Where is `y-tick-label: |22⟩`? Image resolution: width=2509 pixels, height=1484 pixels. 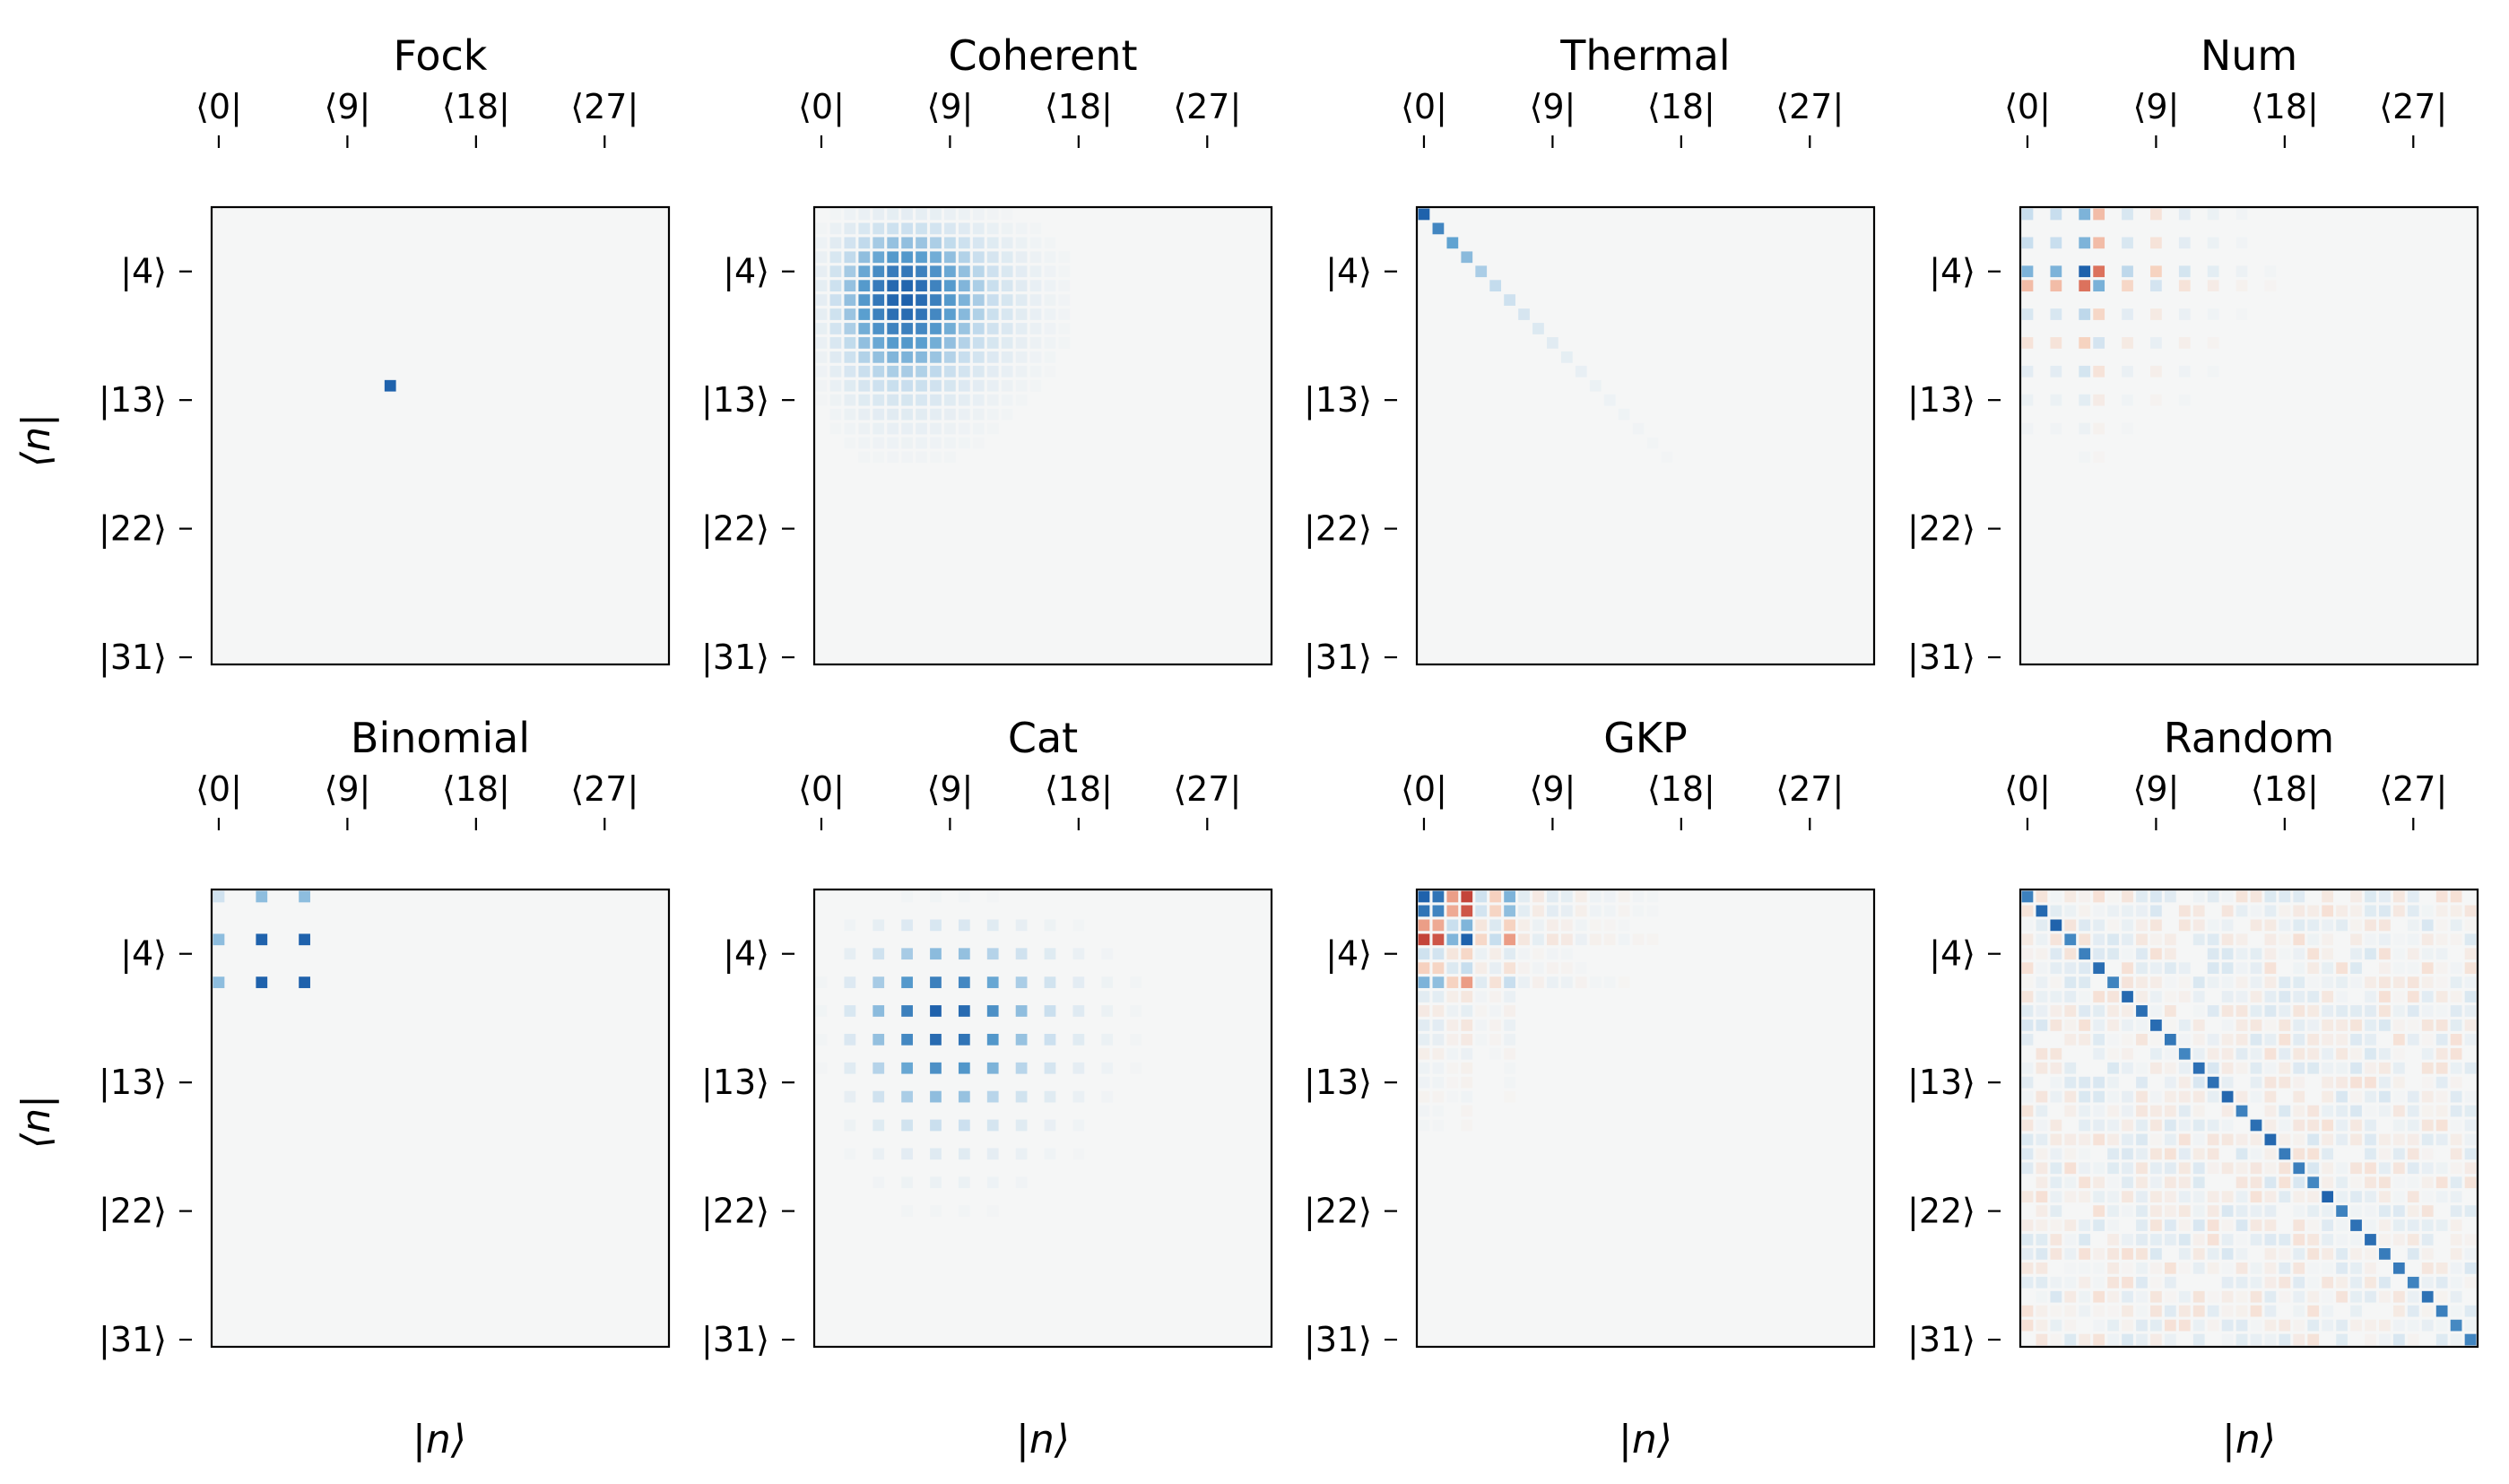
y-tick-label: |22⟩ is located at coordinates (1941, 1212).